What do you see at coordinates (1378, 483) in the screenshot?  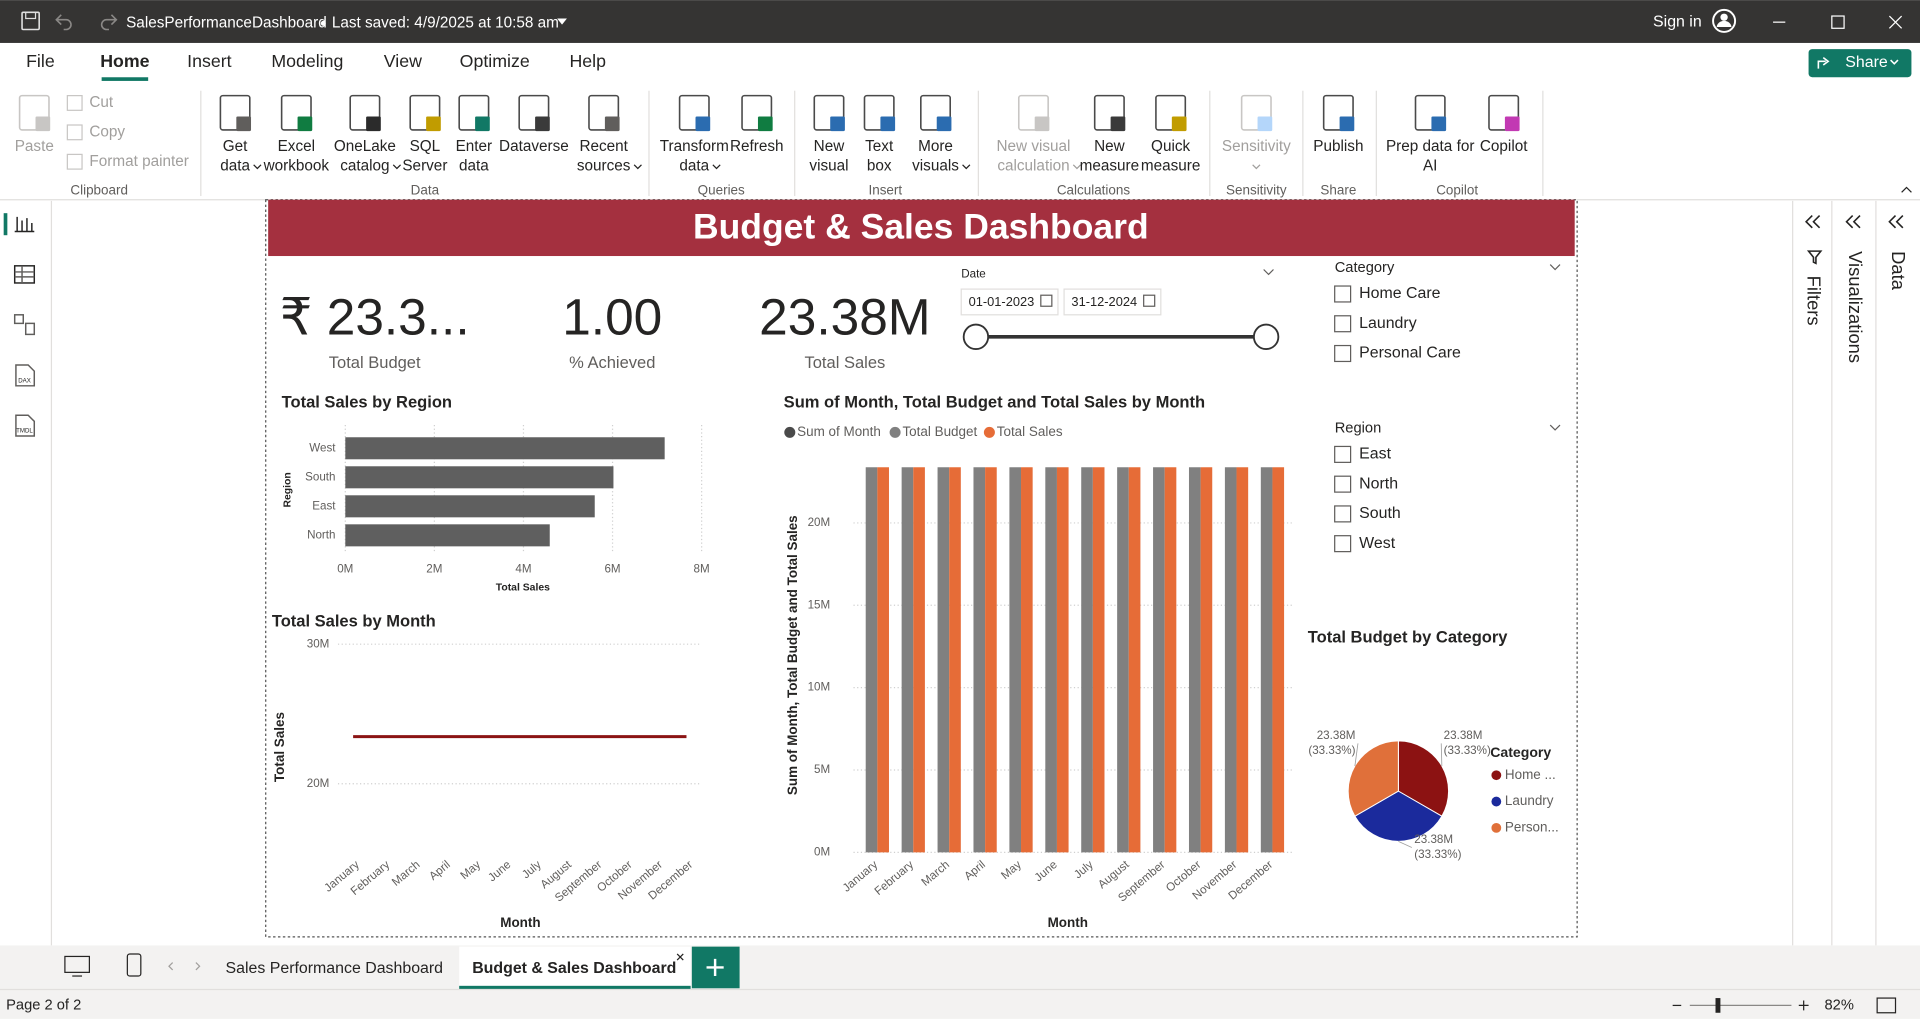 I see `slicer-item: North` at bounding box center [1378, 483].